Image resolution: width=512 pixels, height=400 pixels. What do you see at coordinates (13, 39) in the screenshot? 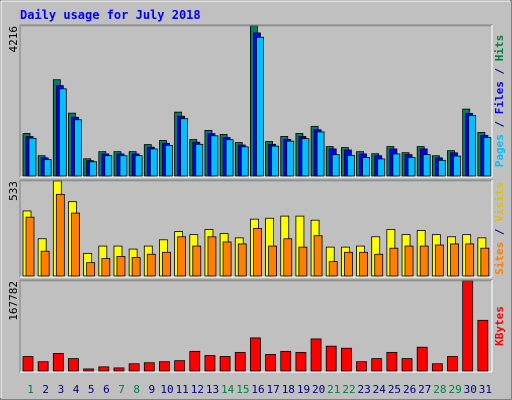
I see `y-tick-label: 4216` at bounding box center [13, 39].